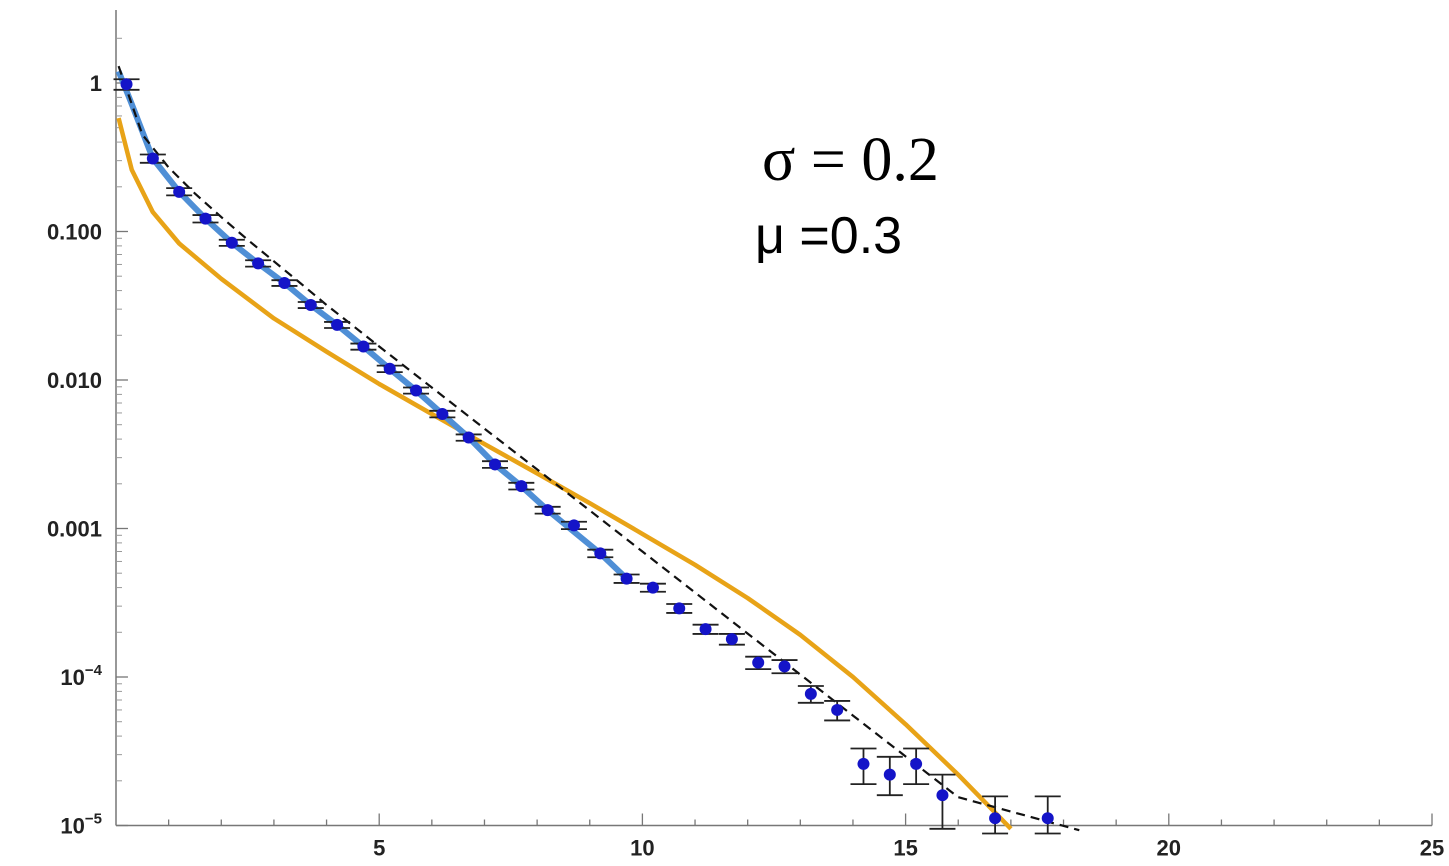 The image size is (1449, 866). I want to click on y-tick-label: 10⁻⁵, so click(81, 825).